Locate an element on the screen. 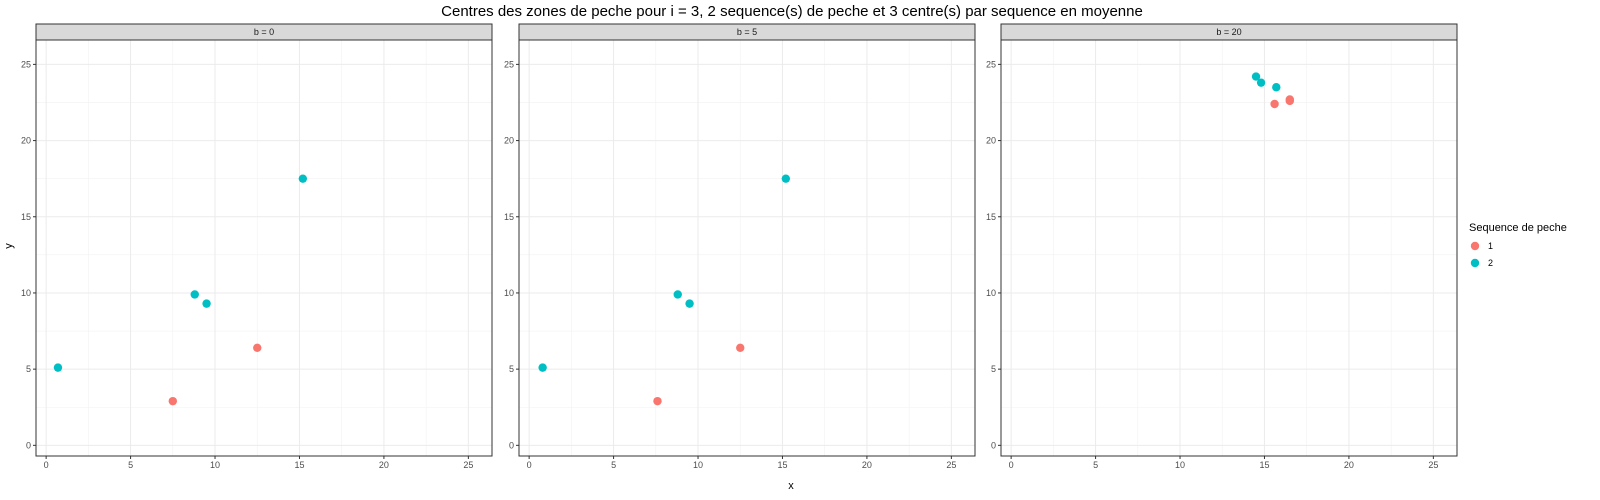 The image size is (1600, 500). legend: Sequence de peche 1 2 is located at coordinates (1518, 245).